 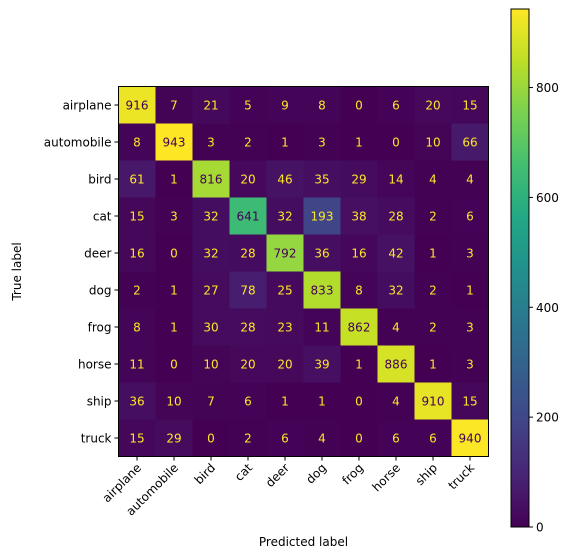 I want to click on cell-value-label: 39, so click(x=321, y=365).